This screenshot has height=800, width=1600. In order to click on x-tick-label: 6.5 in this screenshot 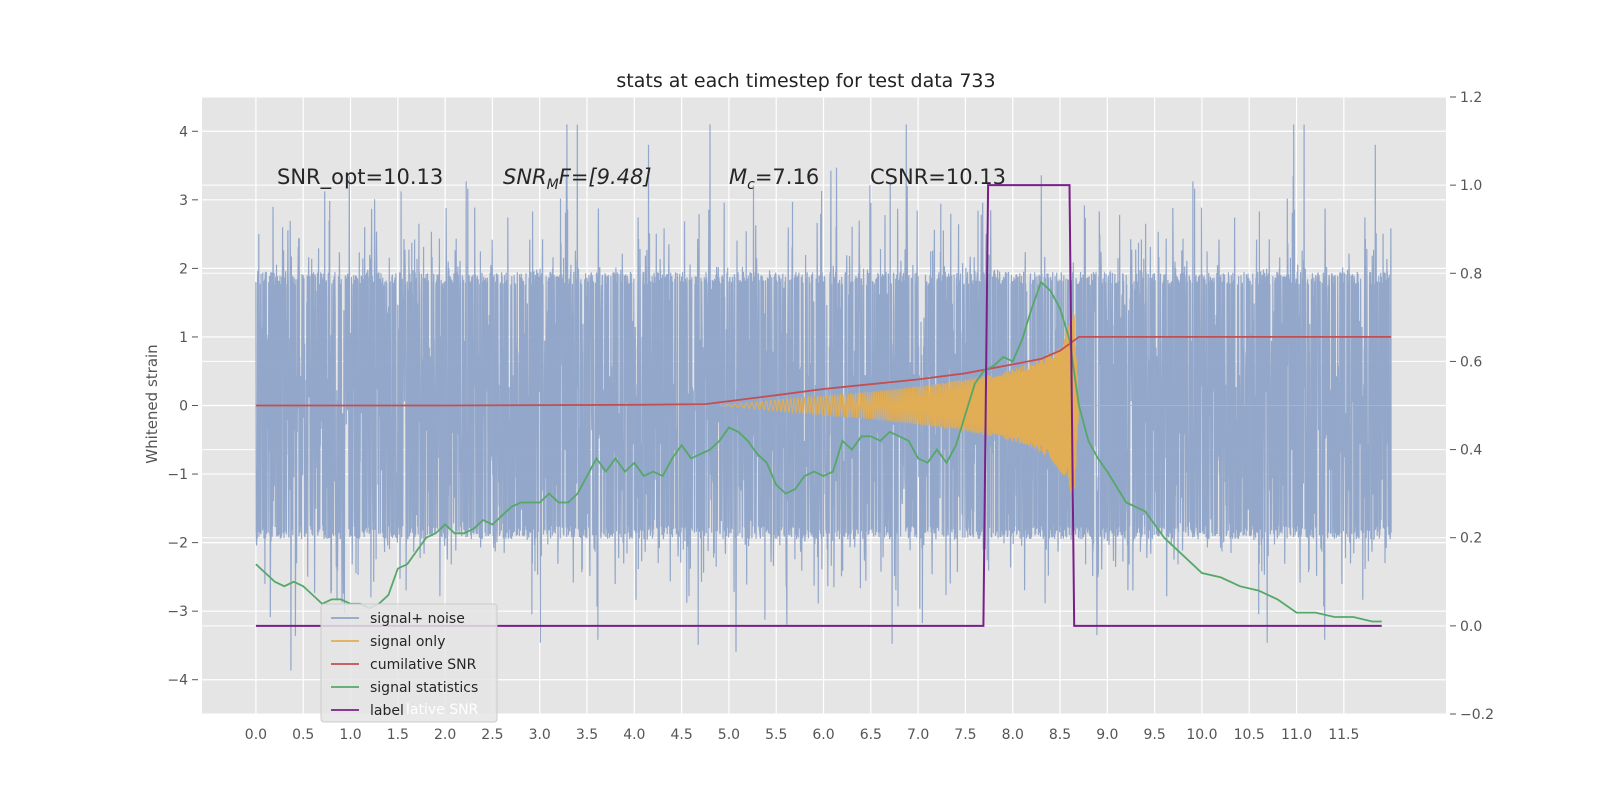, I will do `click(871, 735)`.